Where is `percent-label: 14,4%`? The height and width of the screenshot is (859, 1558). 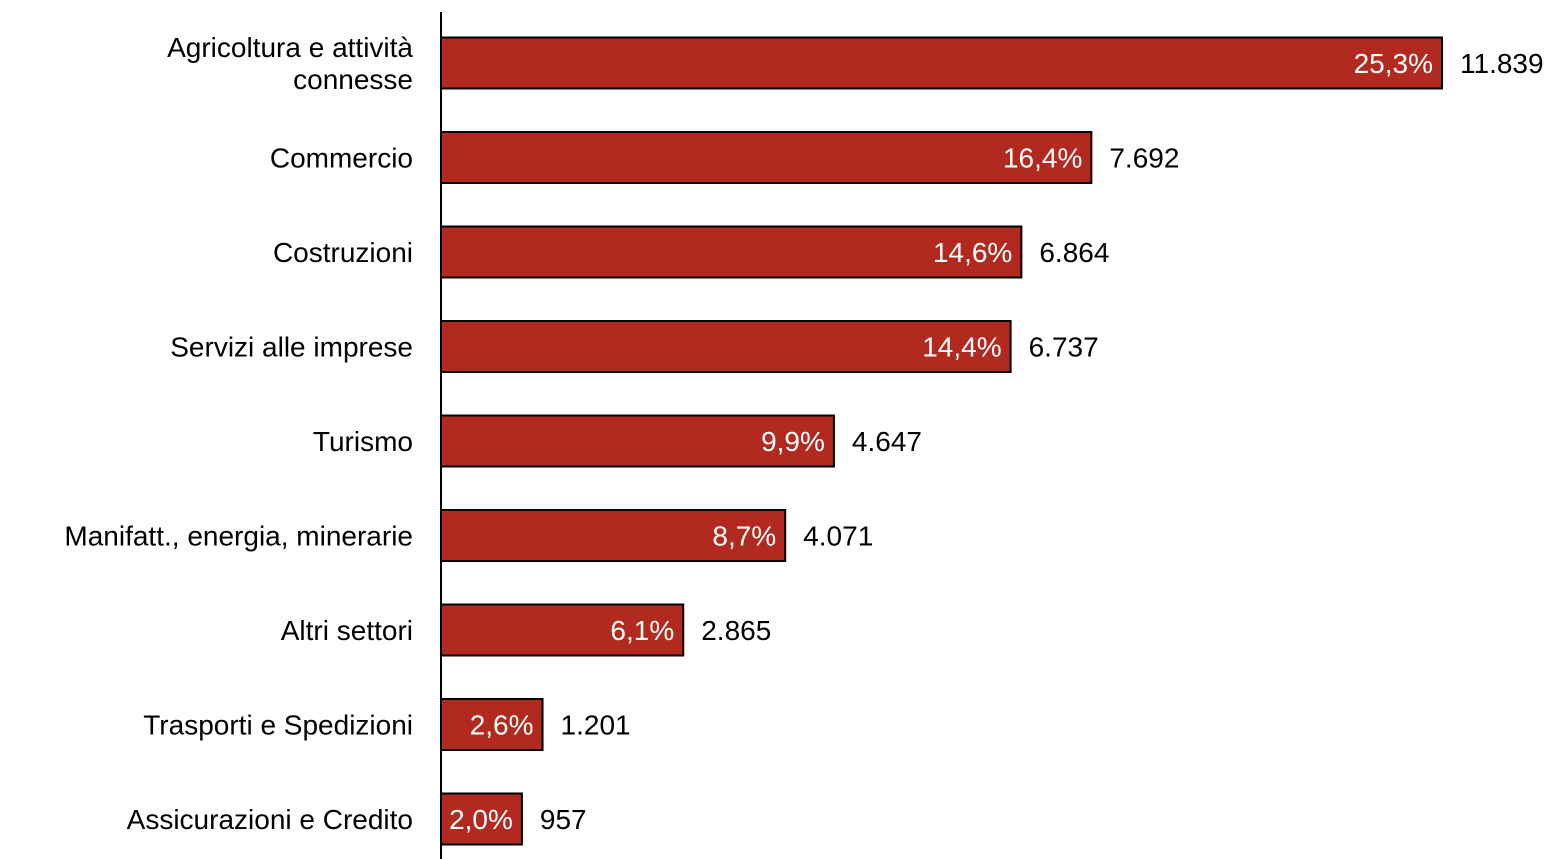
percent-label: 14,4% is located at coordinates (961, 347).